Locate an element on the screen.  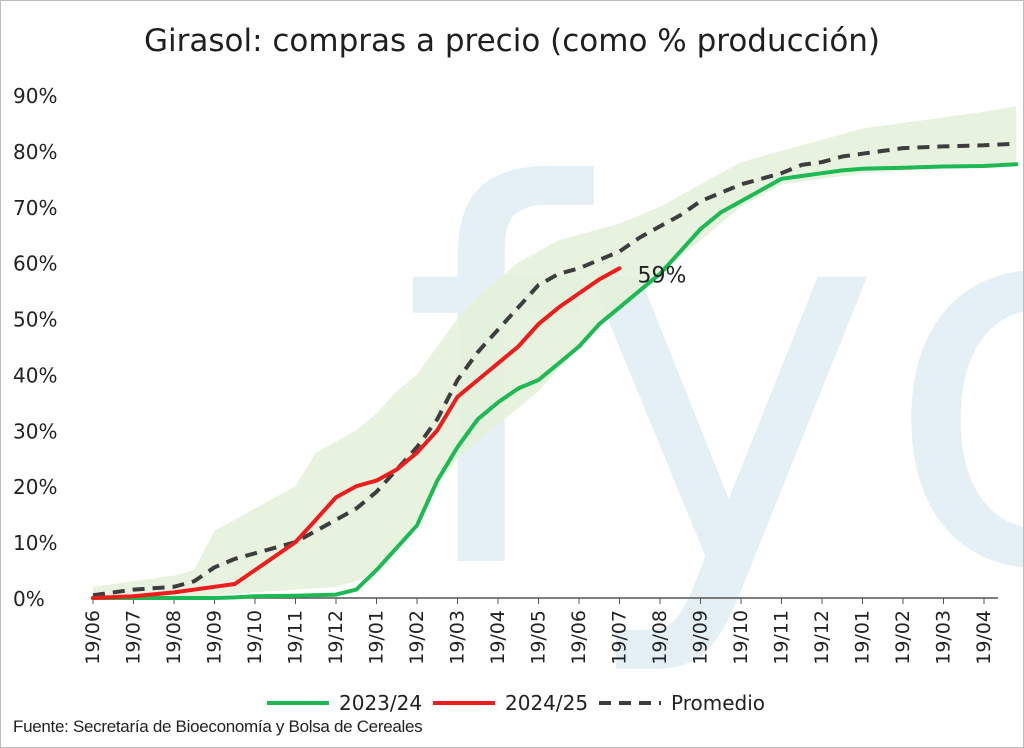
legend-label: Promedio is located at coordinates (718, 703).